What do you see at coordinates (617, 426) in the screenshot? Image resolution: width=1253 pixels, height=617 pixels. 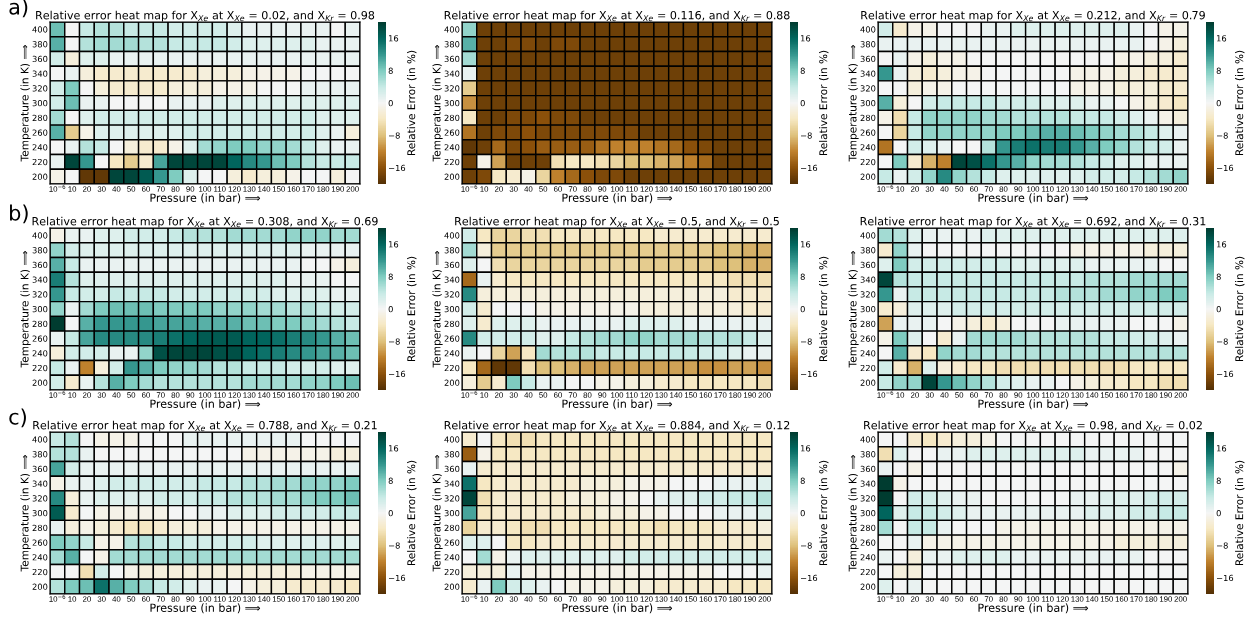 I see `chart-title: Relative error heat map for X$_{Xe}$ at X$_{Xe}$ = 0.884, and X$_{Kr}$ = 0.12` at bounding box center [617, 426].